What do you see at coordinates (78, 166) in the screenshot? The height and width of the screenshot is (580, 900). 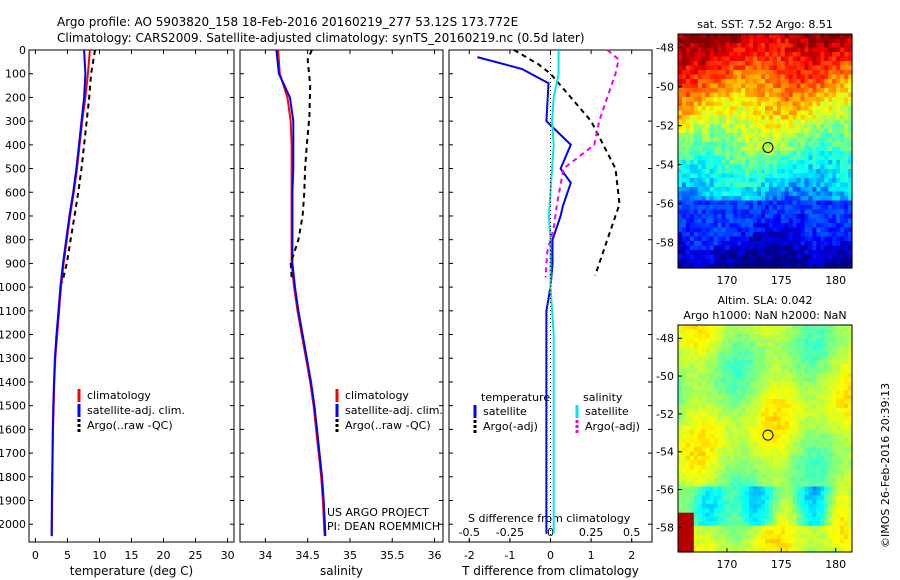 I see `temp-series-2-line` at bounding box center [78, 166].